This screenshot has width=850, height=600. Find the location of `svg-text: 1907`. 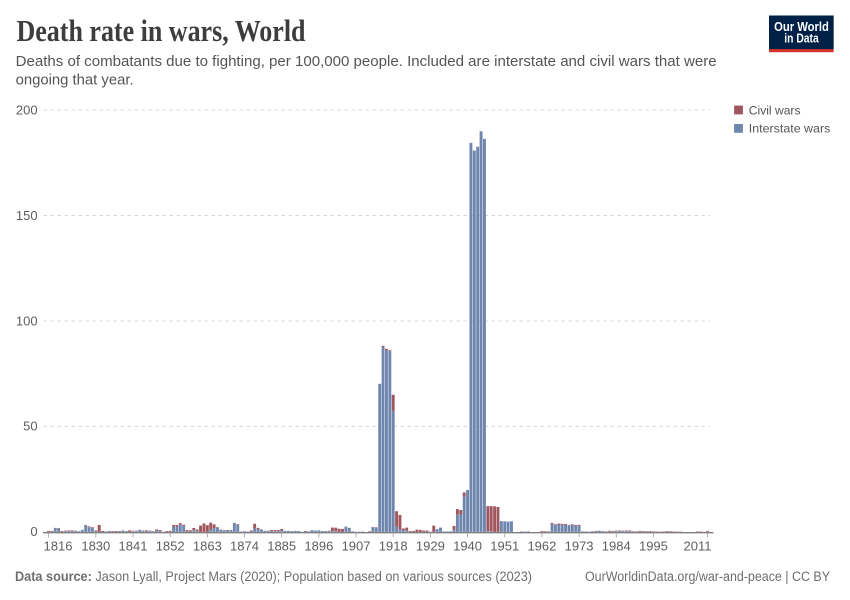

svg-text: 1907 is located at coordinates (356, 546).